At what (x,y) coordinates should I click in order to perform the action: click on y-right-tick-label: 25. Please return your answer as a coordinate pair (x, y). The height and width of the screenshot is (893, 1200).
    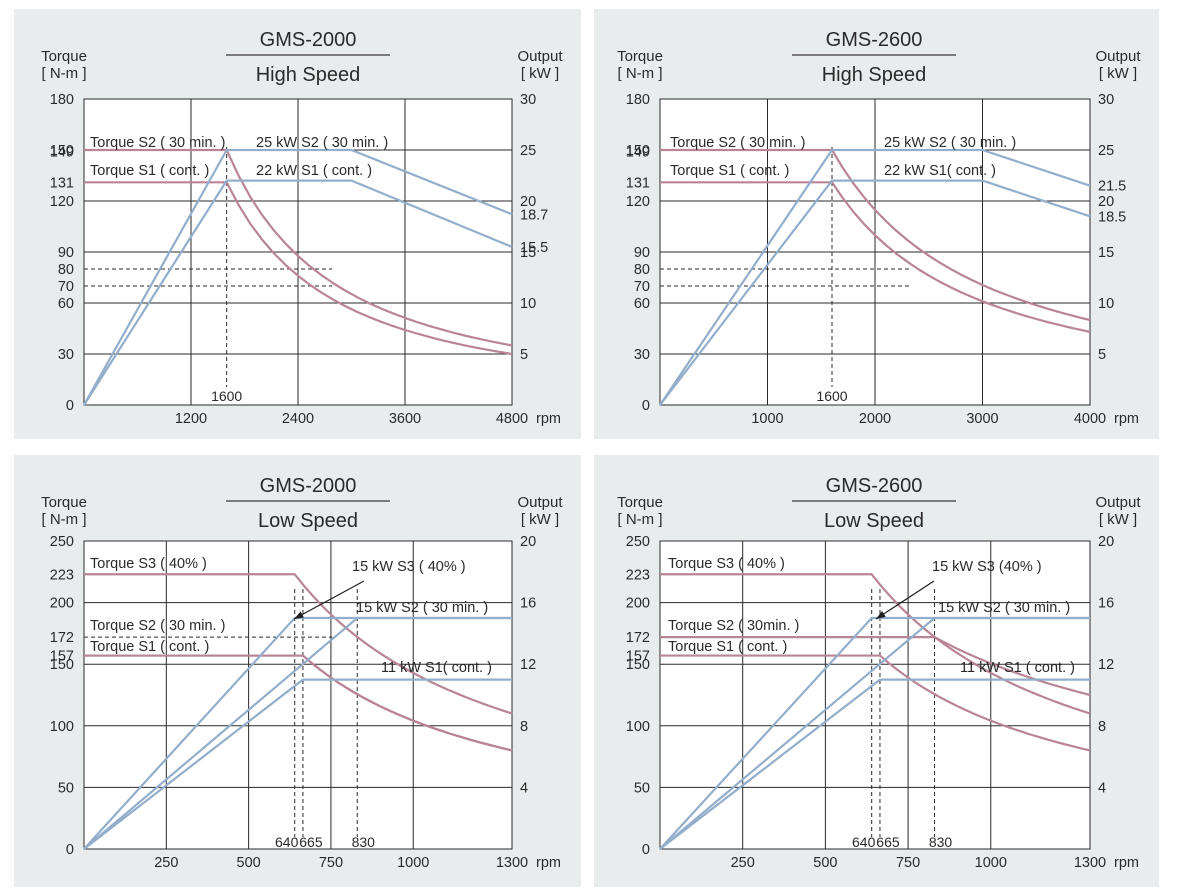
    Looking at the image, I should click on (1106, 151).